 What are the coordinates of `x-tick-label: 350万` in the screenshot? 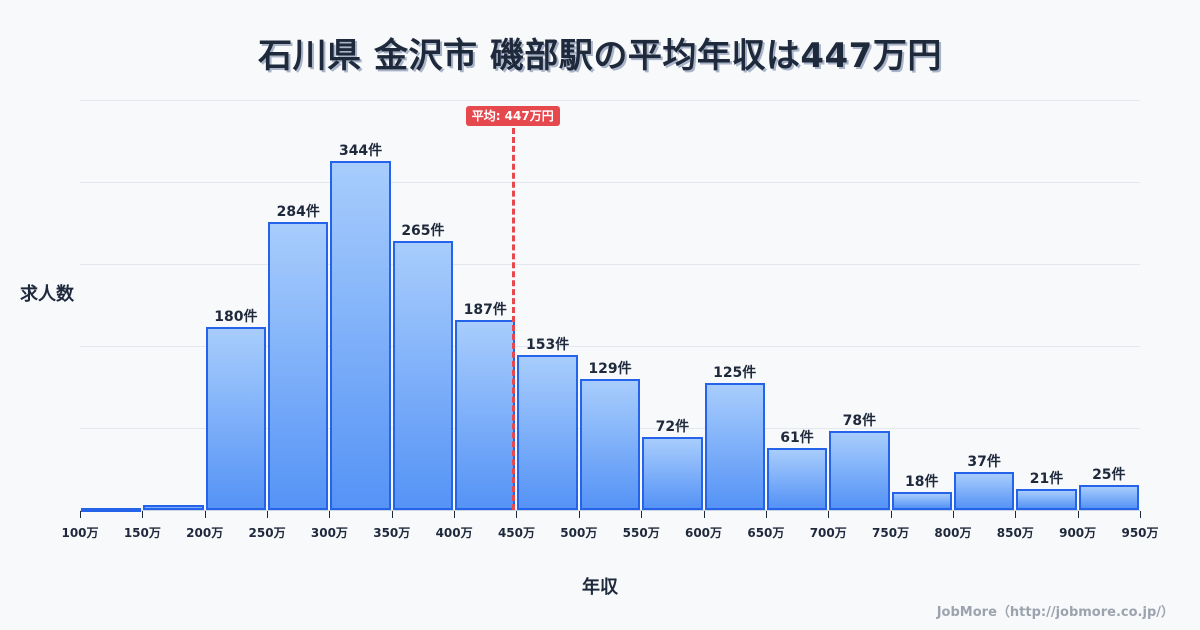 It's located at (392, 533).